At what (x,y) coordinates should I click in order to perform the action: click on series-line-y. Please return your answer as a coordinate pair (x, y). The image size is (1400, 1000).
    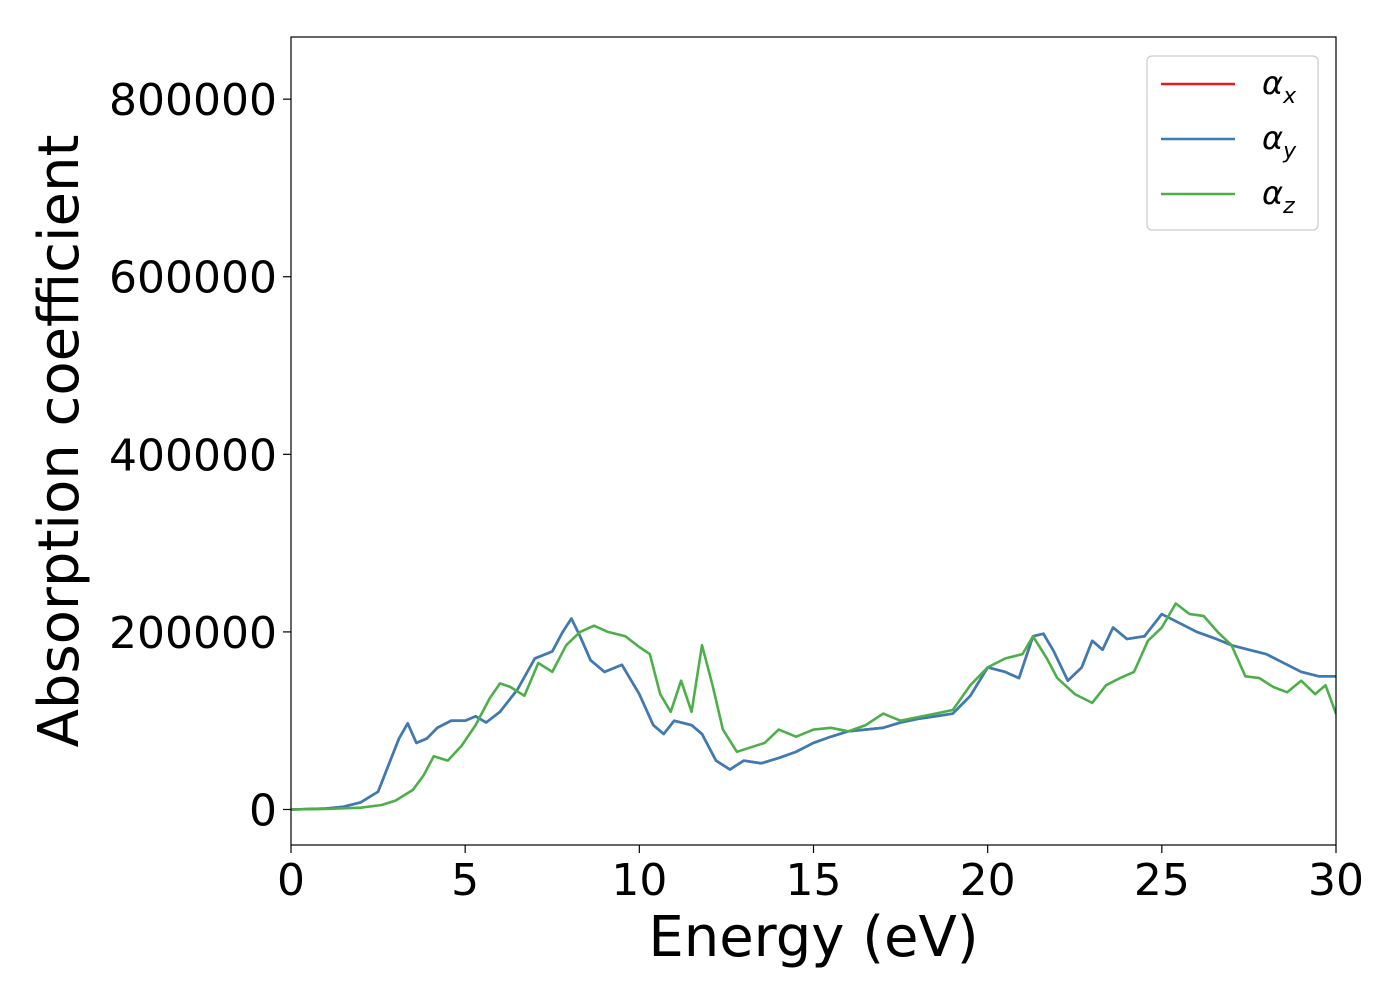
    Looking at the image, I should click on (813, 711).